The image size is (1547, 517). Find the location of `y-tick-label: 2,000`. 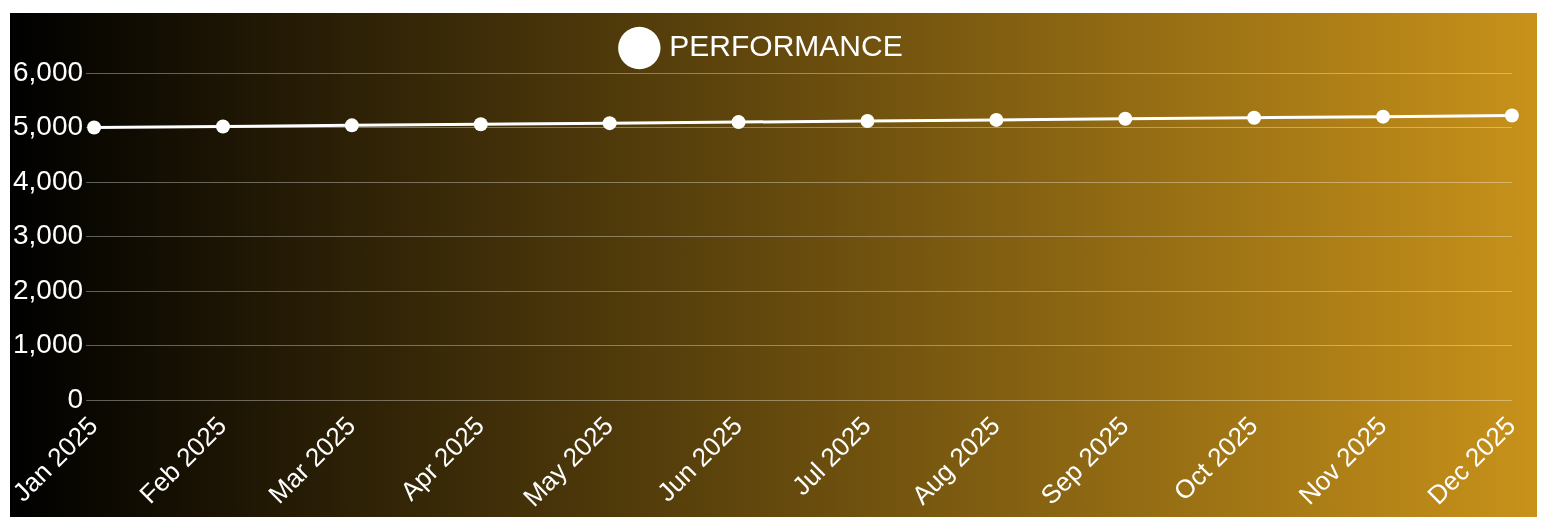

y-tick-label: 2,000 is located at coordinates (48, 289).